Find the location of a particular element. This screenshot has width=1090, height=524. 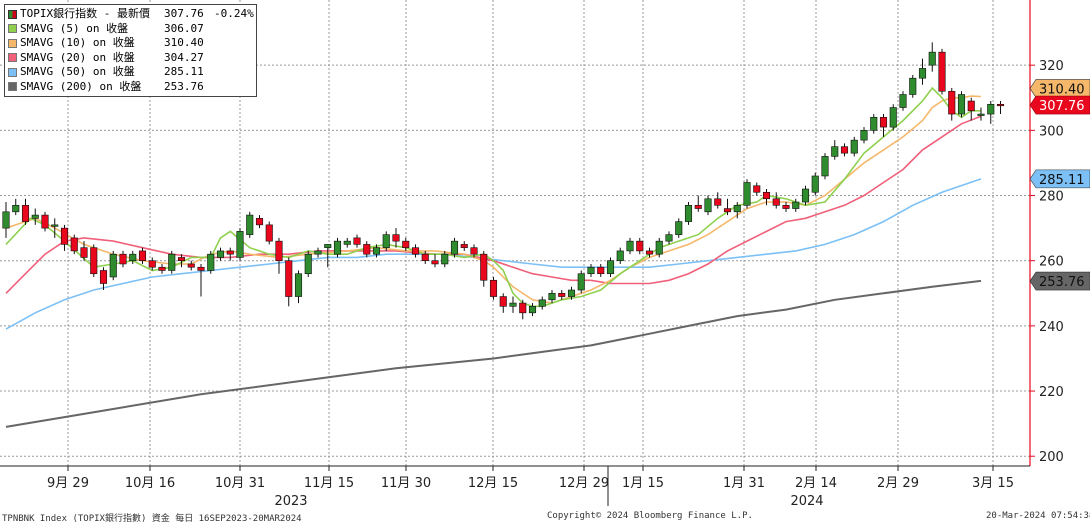

last-value-text: 307.76 is located at coordinates (1062, 106).